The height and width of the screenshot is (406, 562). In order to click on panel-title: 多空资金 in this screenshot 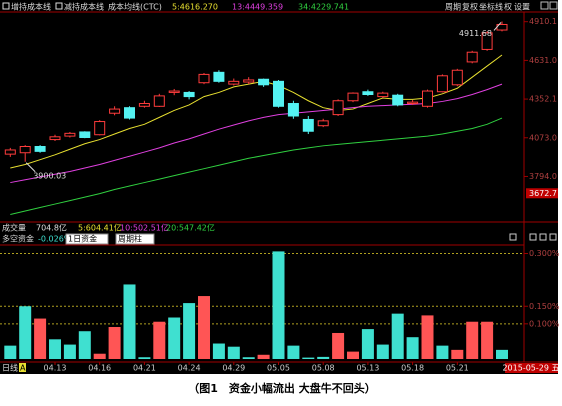, I will do `click(18, 239)`.